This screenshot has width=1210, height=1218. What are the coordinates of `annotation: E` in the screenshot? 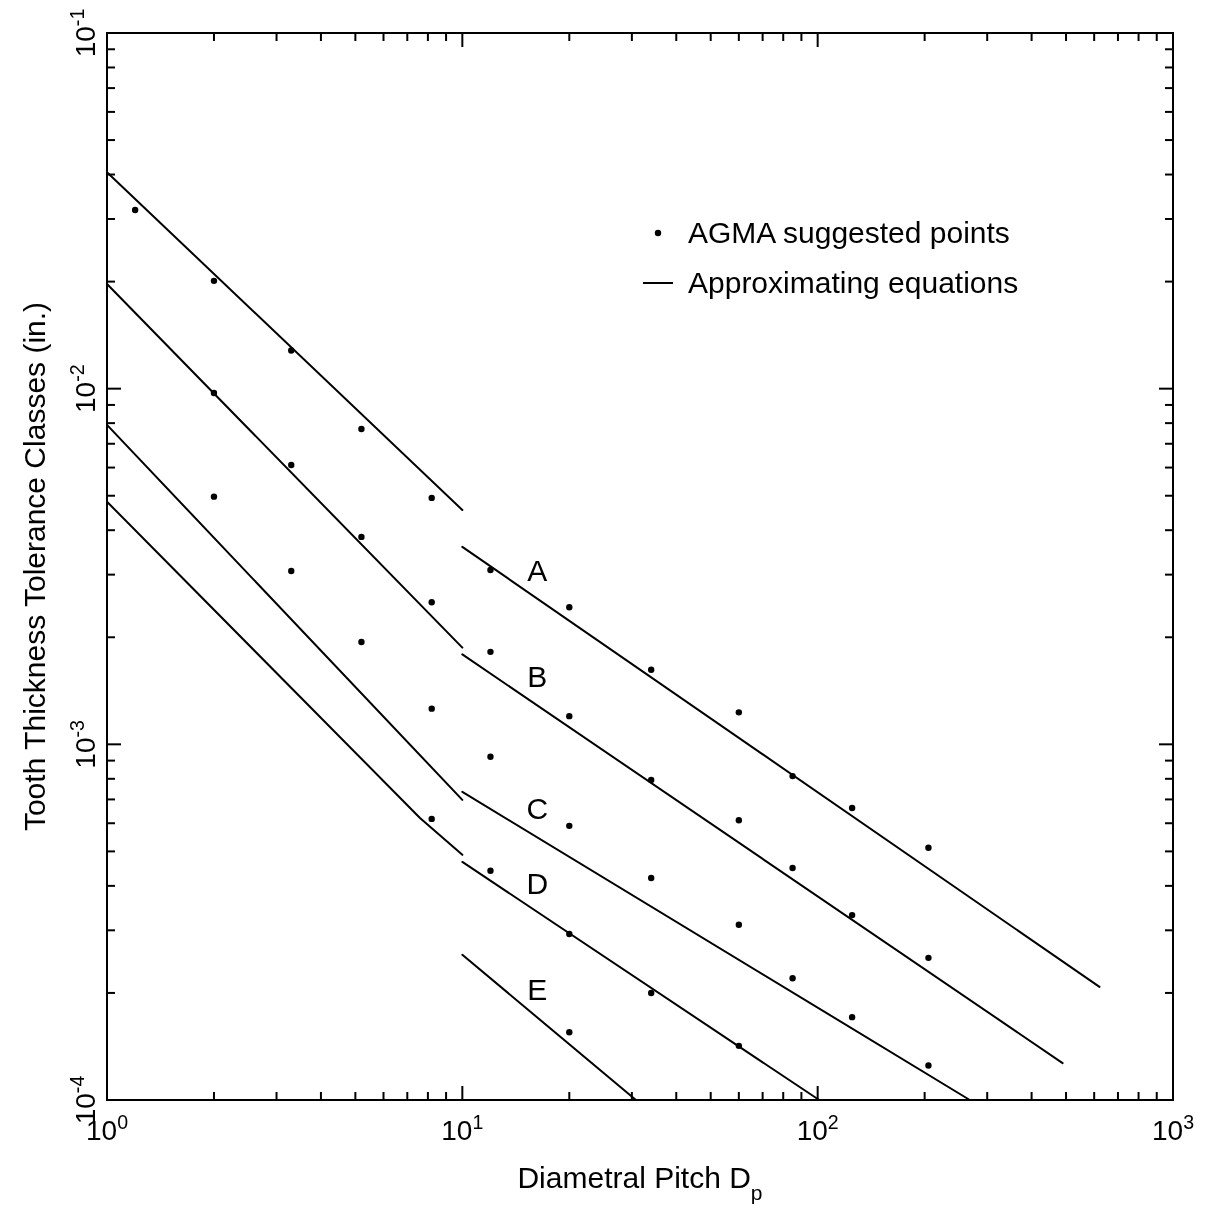 It's located at (537, 989).